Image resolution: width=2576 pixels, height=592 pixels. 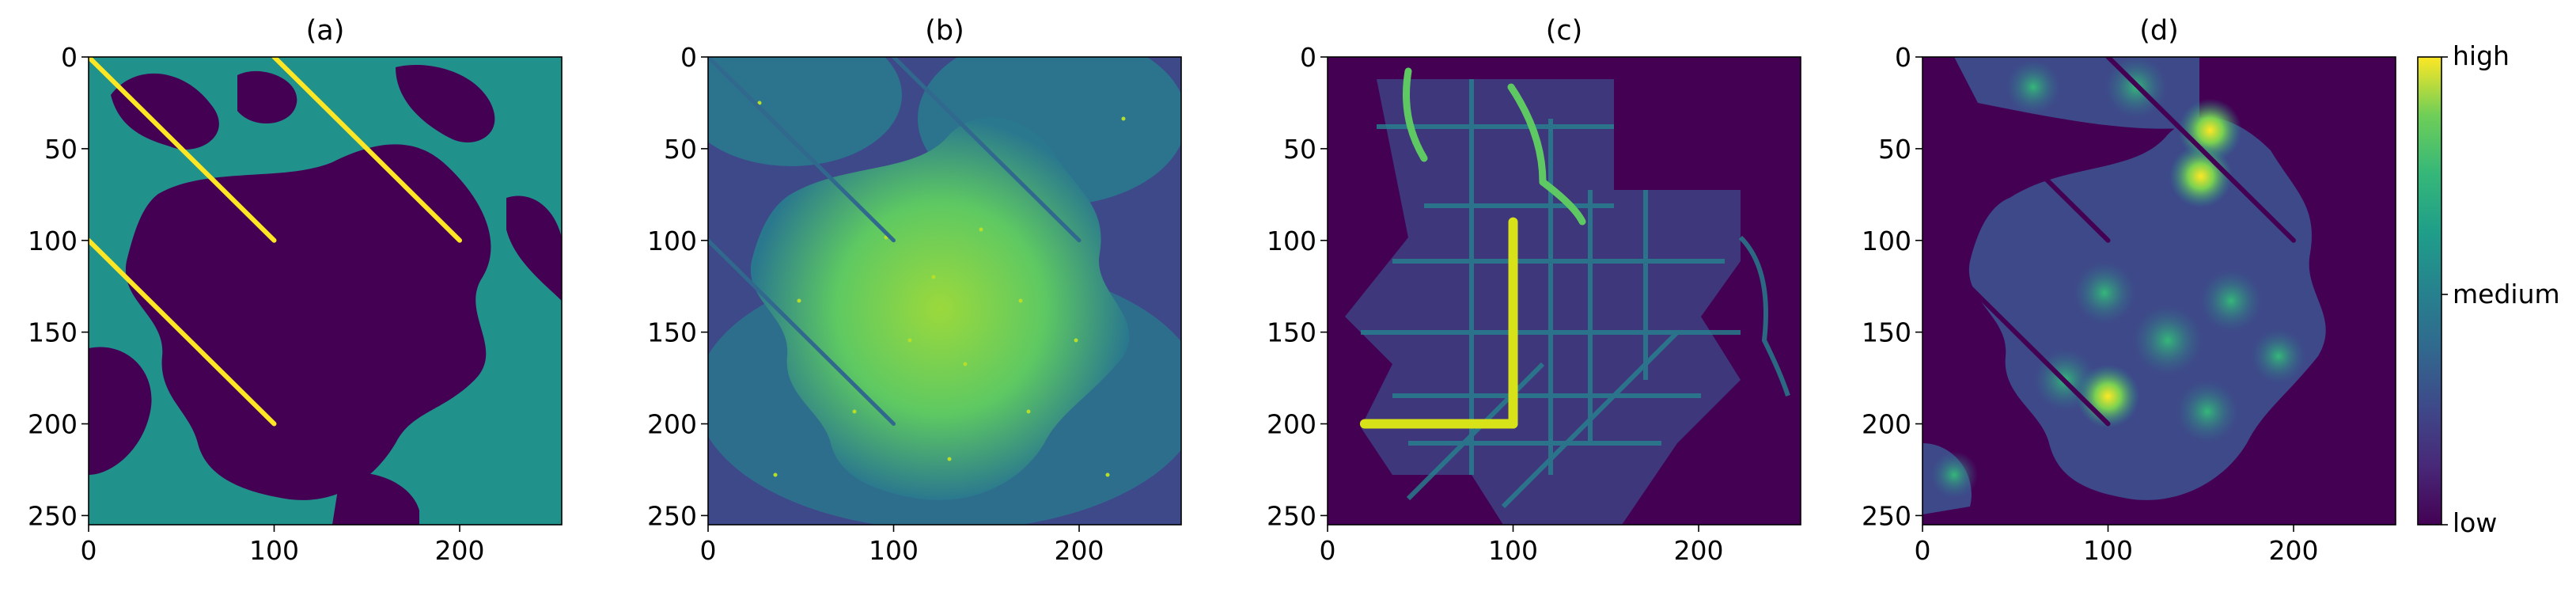 I want to click on panel-a-xtick-label: 100, so click(x=274, y=551).